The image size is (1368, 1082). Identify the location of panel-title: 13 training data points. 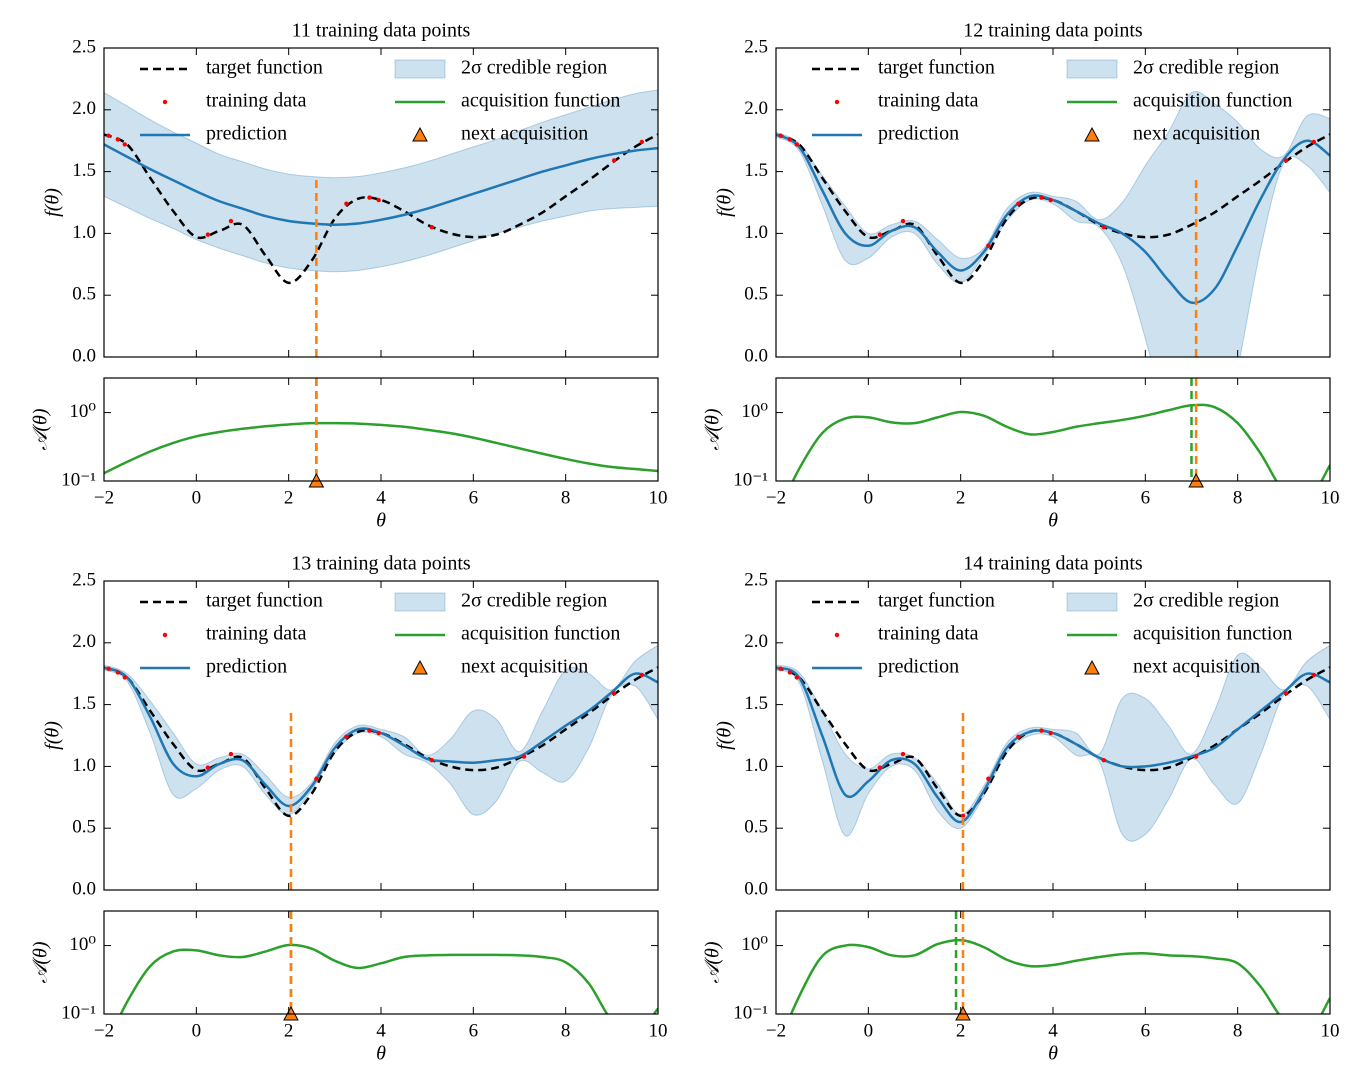
(381, 564).